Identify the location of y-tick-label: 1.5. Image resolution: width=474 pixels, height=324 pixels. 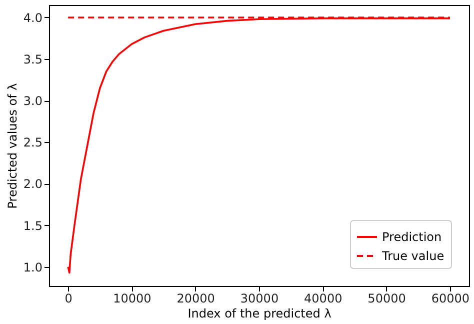
(32, 225).